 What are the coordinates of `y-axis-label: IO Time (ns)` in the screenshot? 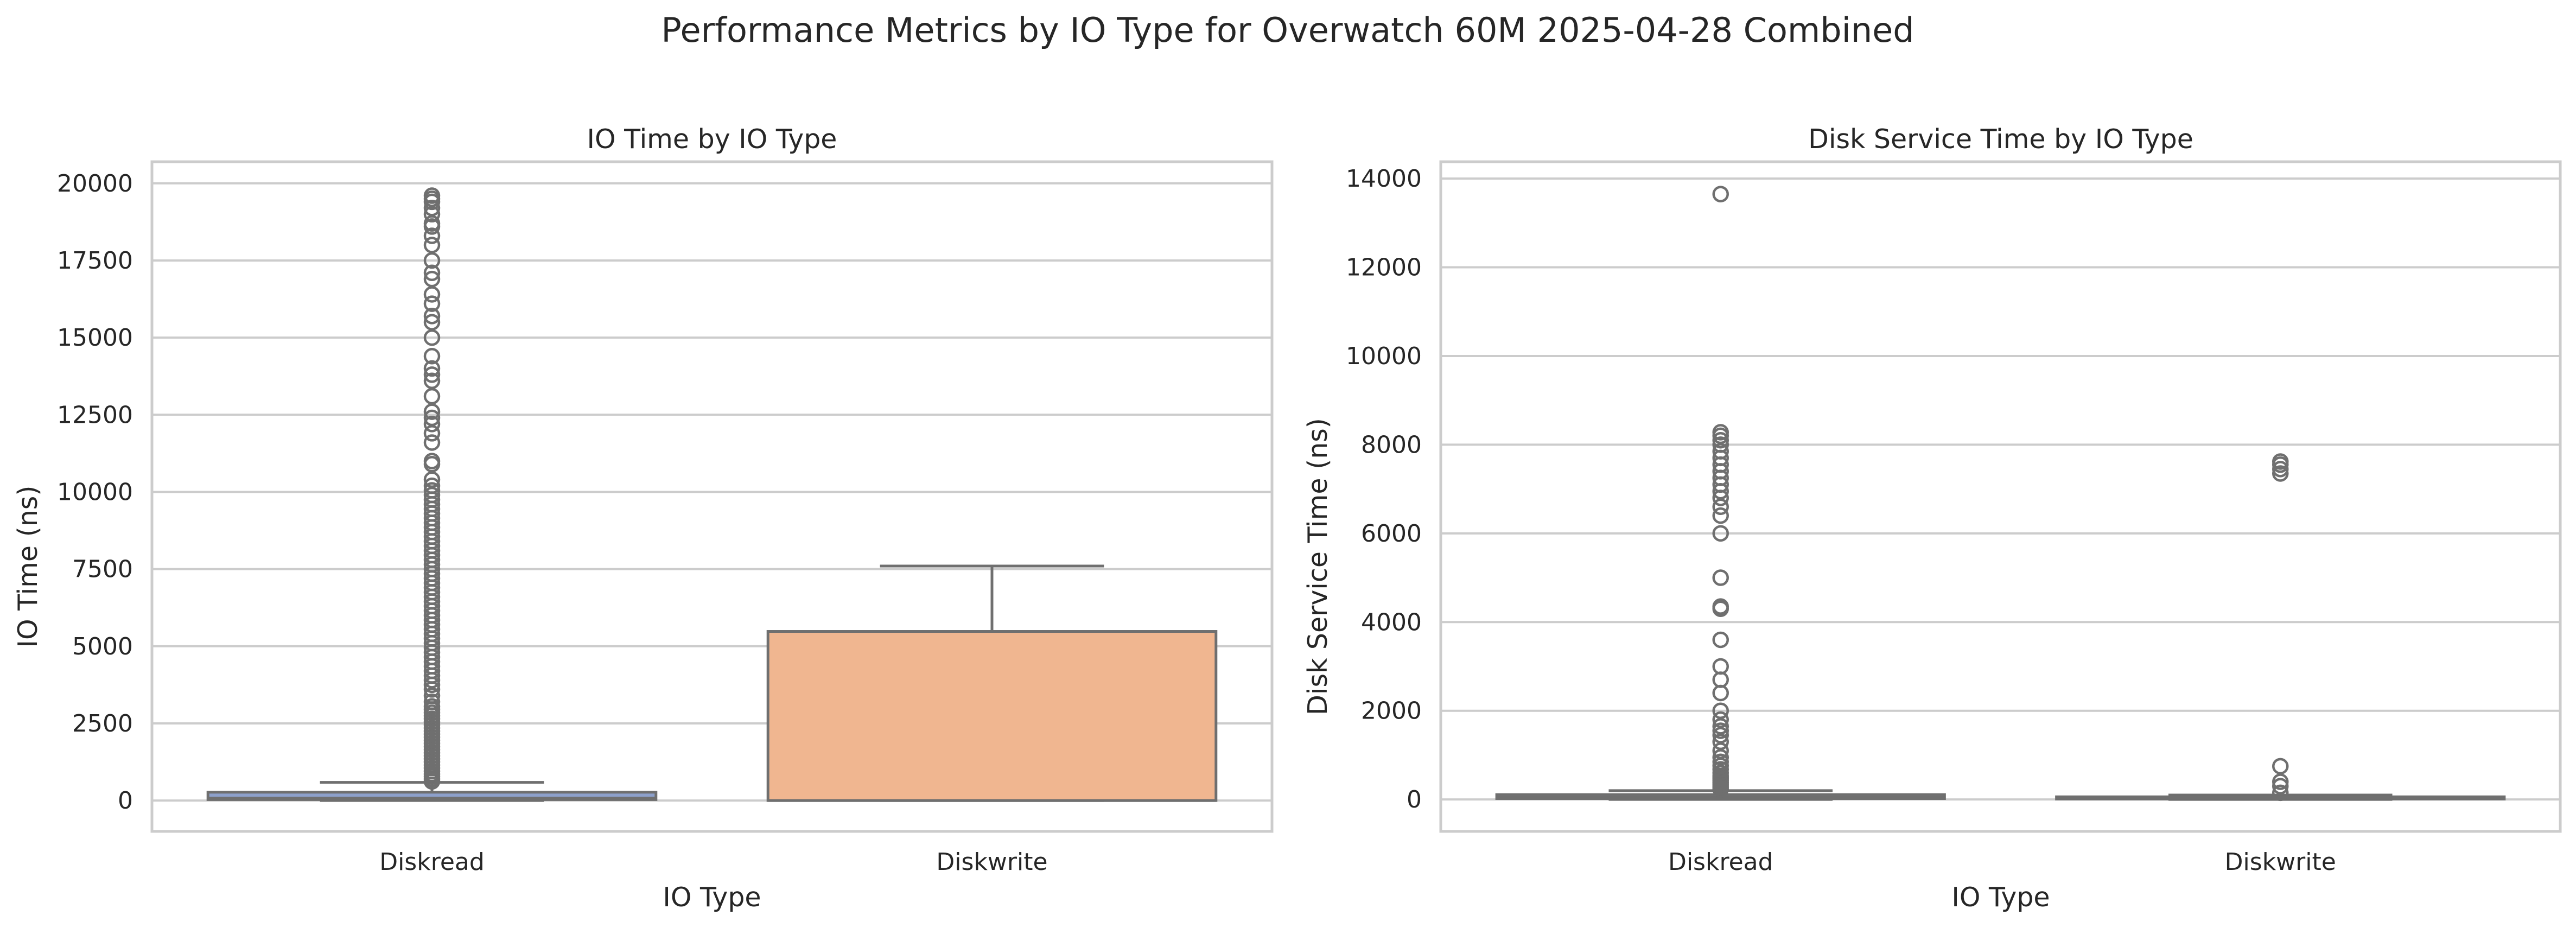 It's located at (28, 567).